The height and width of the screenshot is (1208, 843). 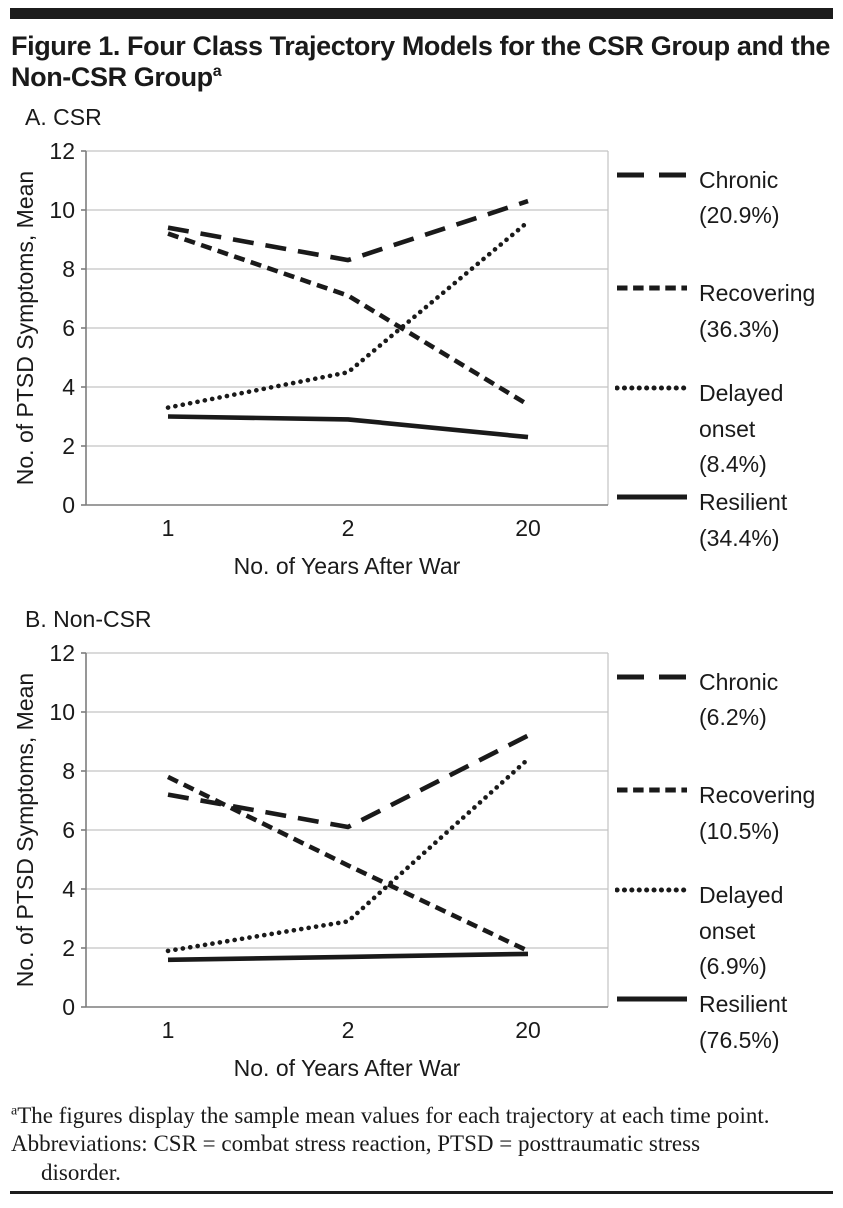 I want to click on legend-item-resilient: Resilient (76.5%), so click(x=724, y=1022).